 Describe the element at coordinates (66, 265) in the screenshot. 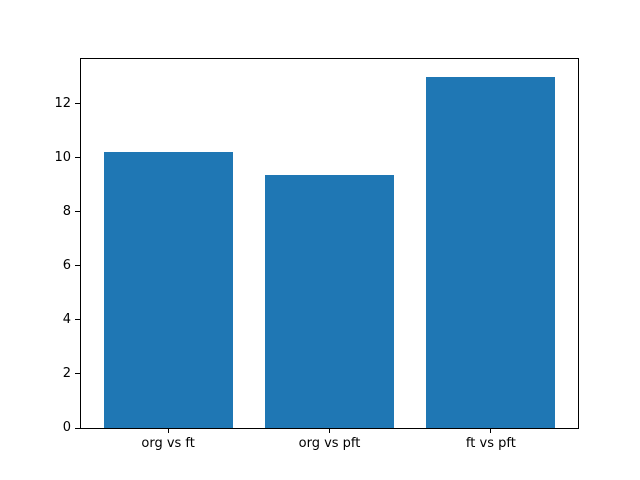

I see `y-tick-label: 6` at that location.